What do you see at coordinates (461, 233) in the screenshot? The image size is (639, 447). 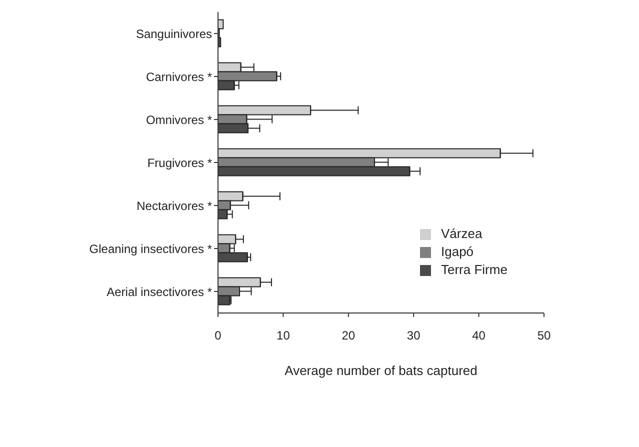 I see `legend-label: Várzea` at bounding box center [461, 233].